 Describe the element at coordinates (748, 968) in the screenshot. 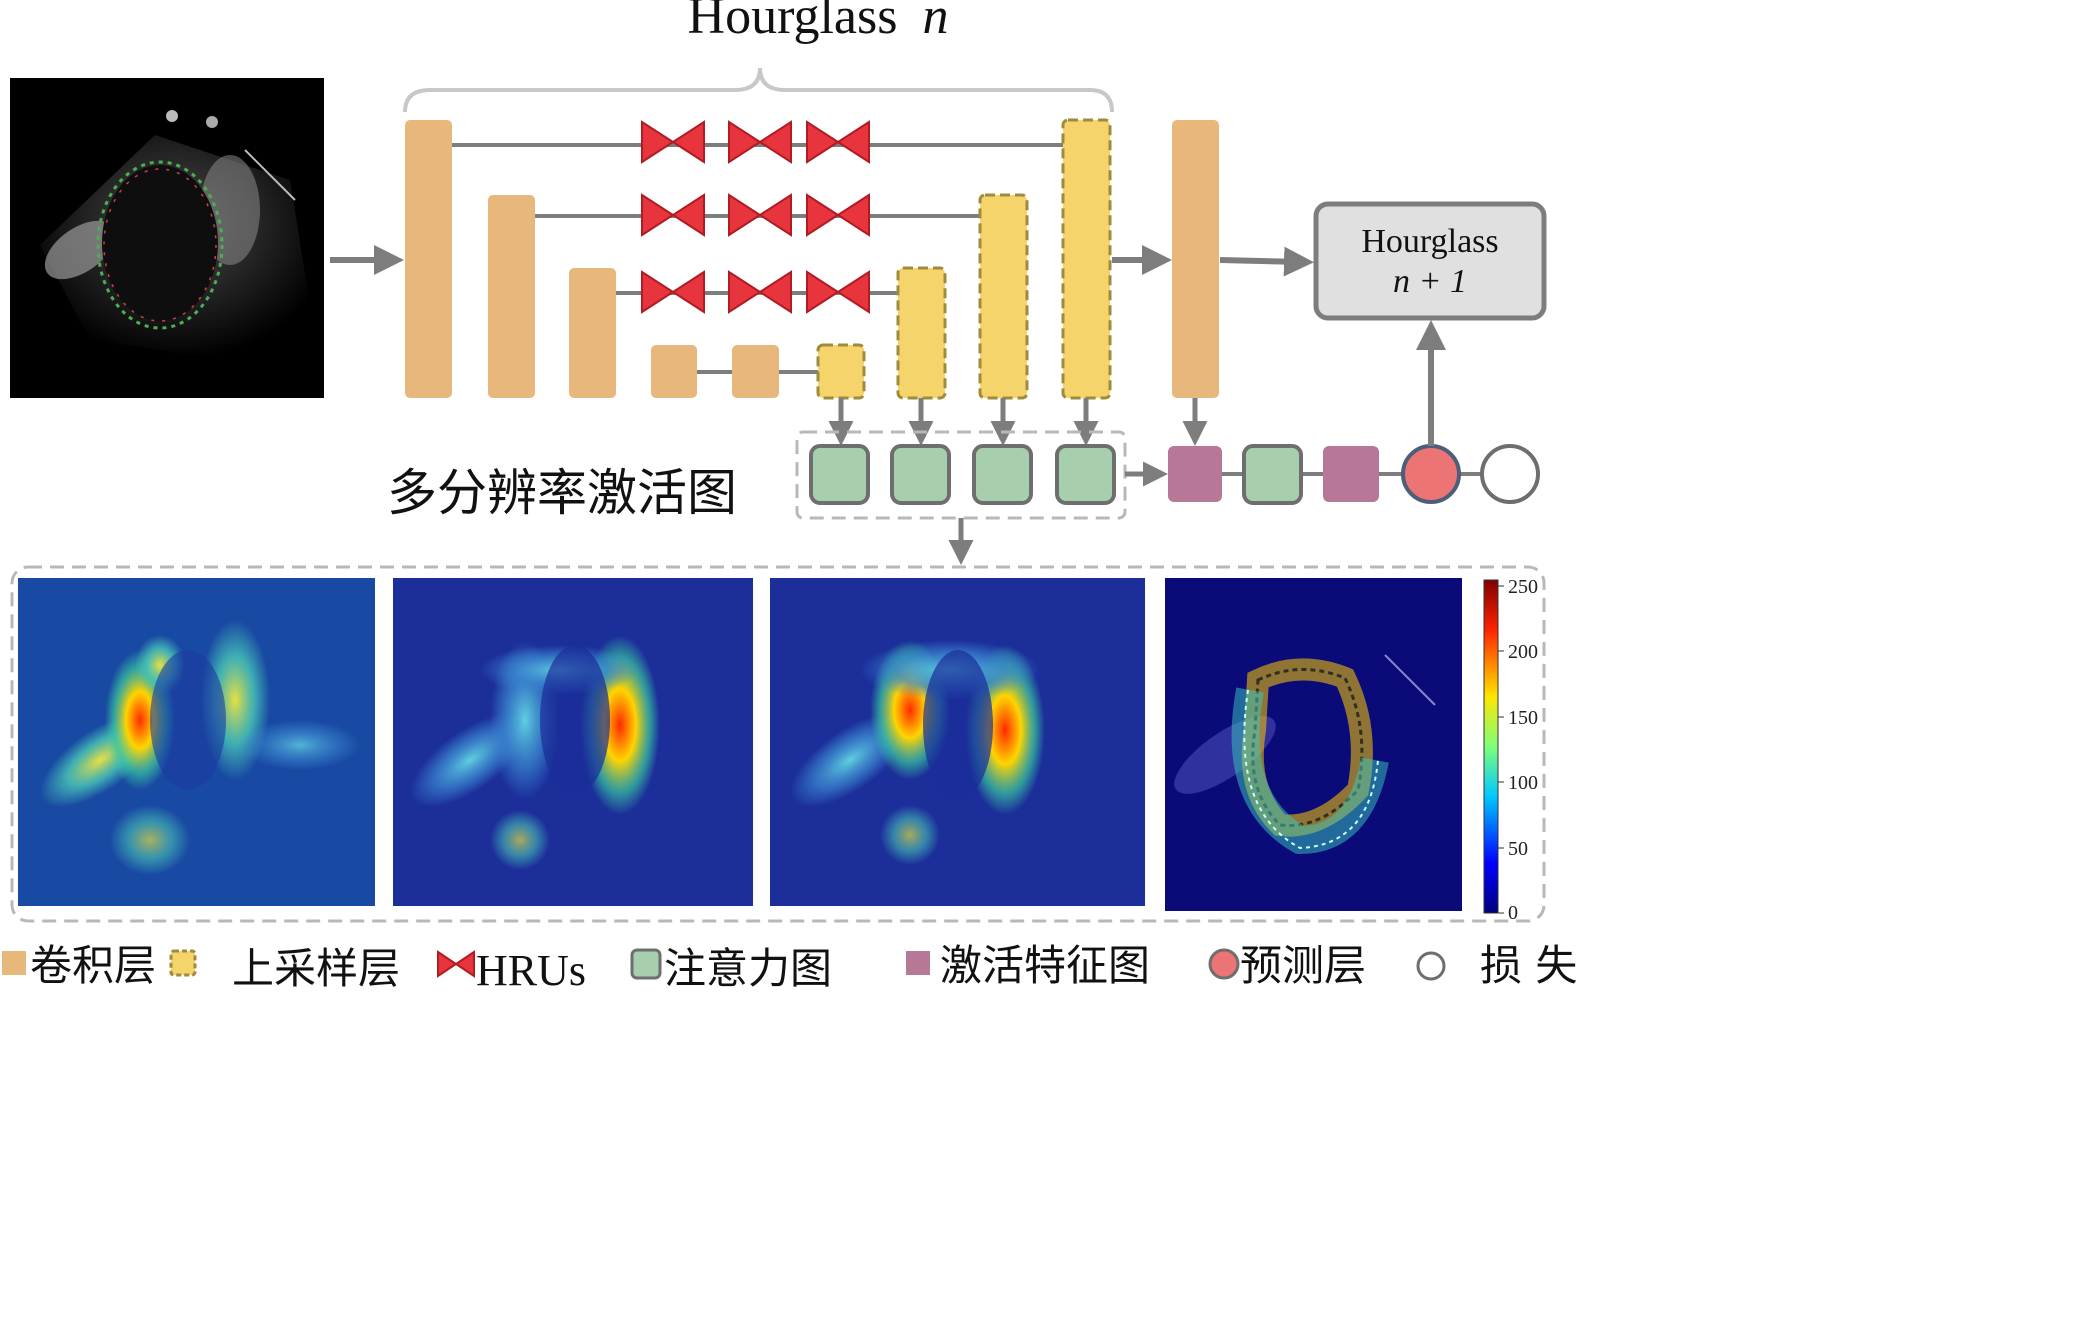

I see `legend-label: 注意力图` at that location.